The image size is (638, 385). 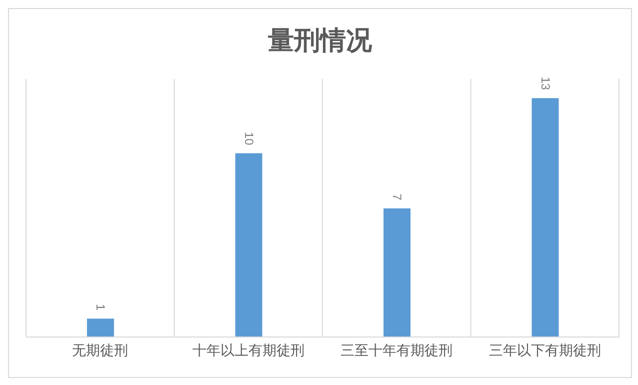 I want to click on data-label: 10, so click(x=249, y=139).